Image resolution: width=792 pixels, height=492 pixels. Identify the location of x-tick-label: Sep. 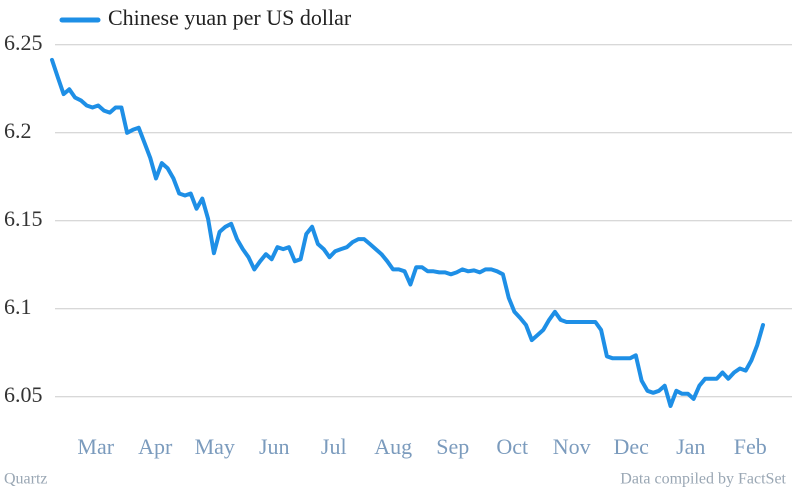
(452, 446).